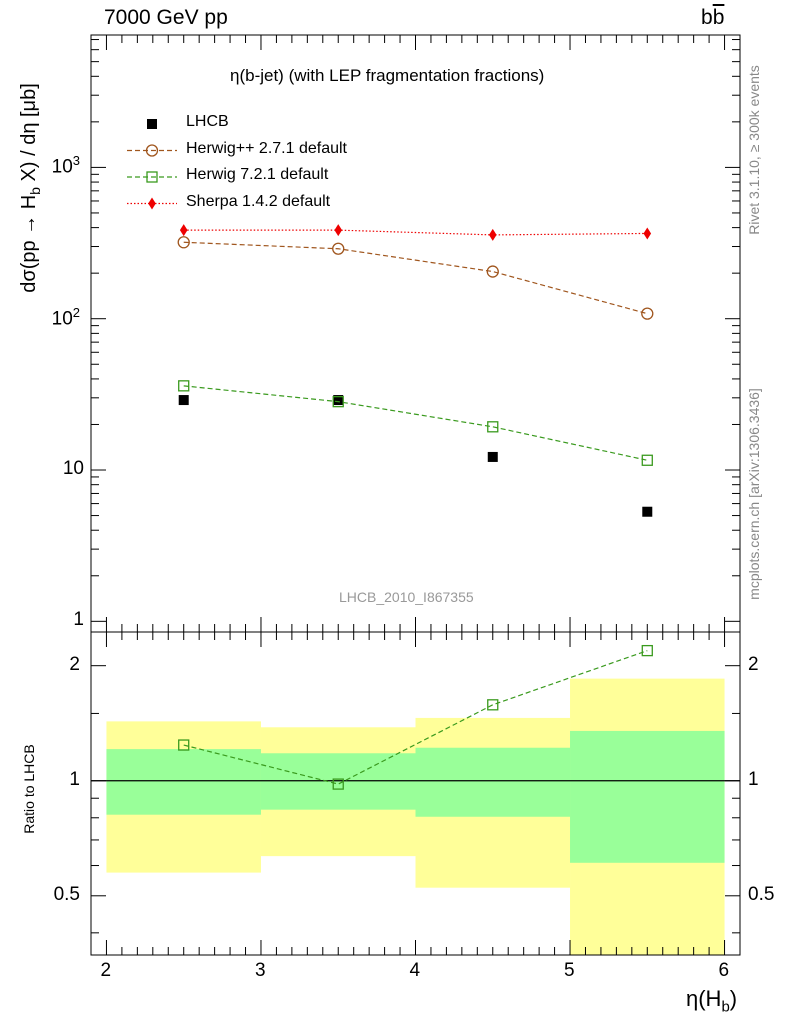 Image resolution: width=786 pixels, height=1024 pixels. What do you see at coordinates (754, 150) in the screenshot?
I see `rivet-label: Rivet 3.1.10, ≥ 300k events` at bounding box center [754, 150].